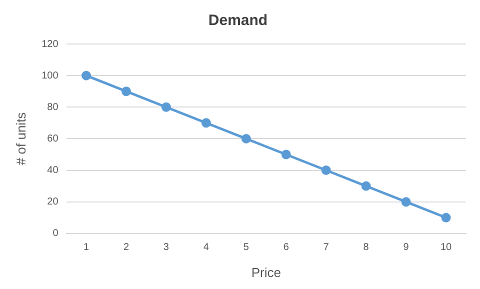 This screenshot has height=289, width=480. Describe the element at coordinates (206, 248) in the screenshot. I see `x-tick-label: 4` at that location.